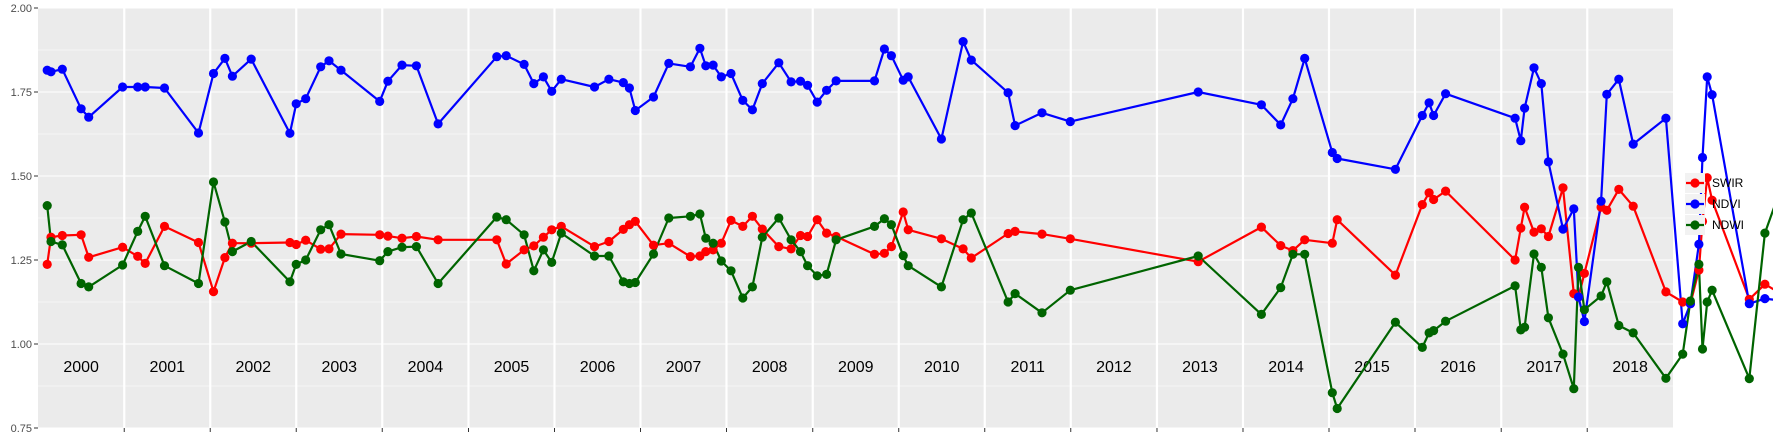  What do you see at coordinates (253, 367) in the screenshot?
I see `year-label: 2002` at bounding box center [253, 367].